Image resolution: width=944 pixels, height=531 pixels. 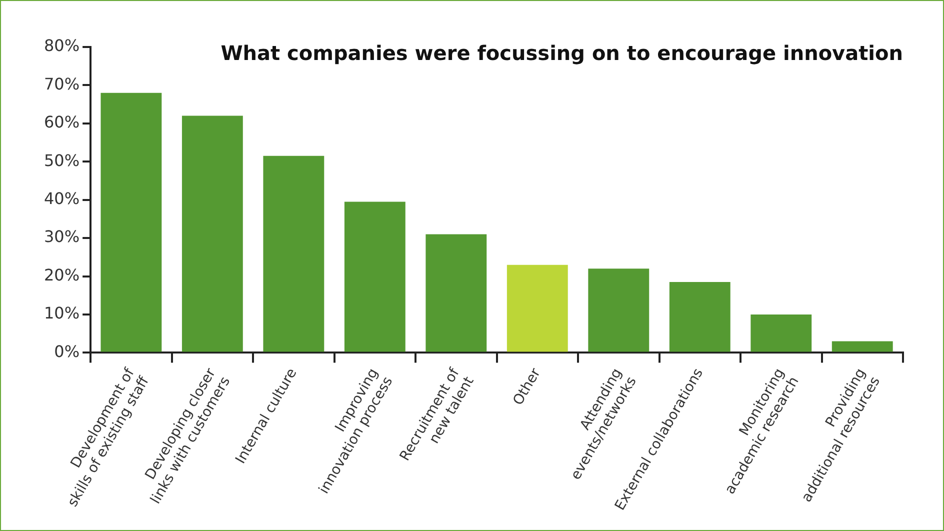 I want to click on y-tick-label: 10%, so click(x=62, y=313).